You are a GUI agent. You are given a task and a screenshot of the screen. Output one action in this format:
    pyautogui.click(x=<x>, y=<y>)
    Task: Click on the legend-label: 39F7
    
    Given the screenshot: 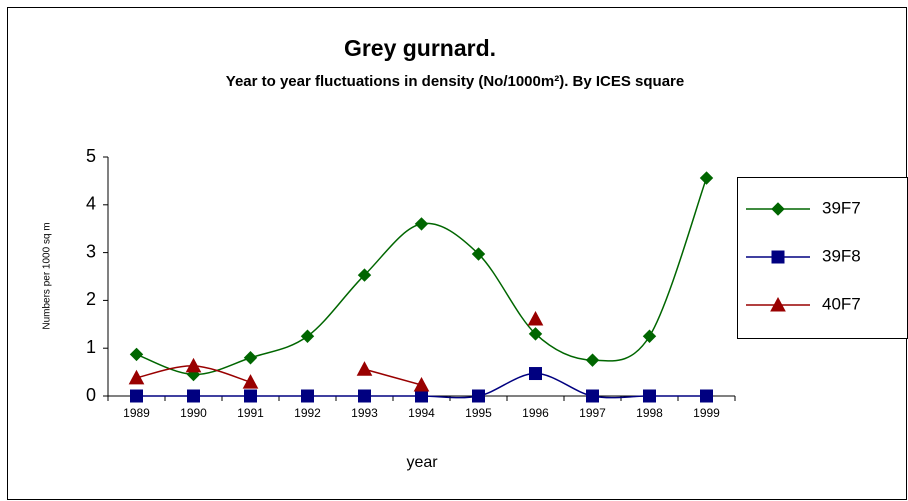 What is the action you would take?
    pyautogui.click(x=841, y=207)
    